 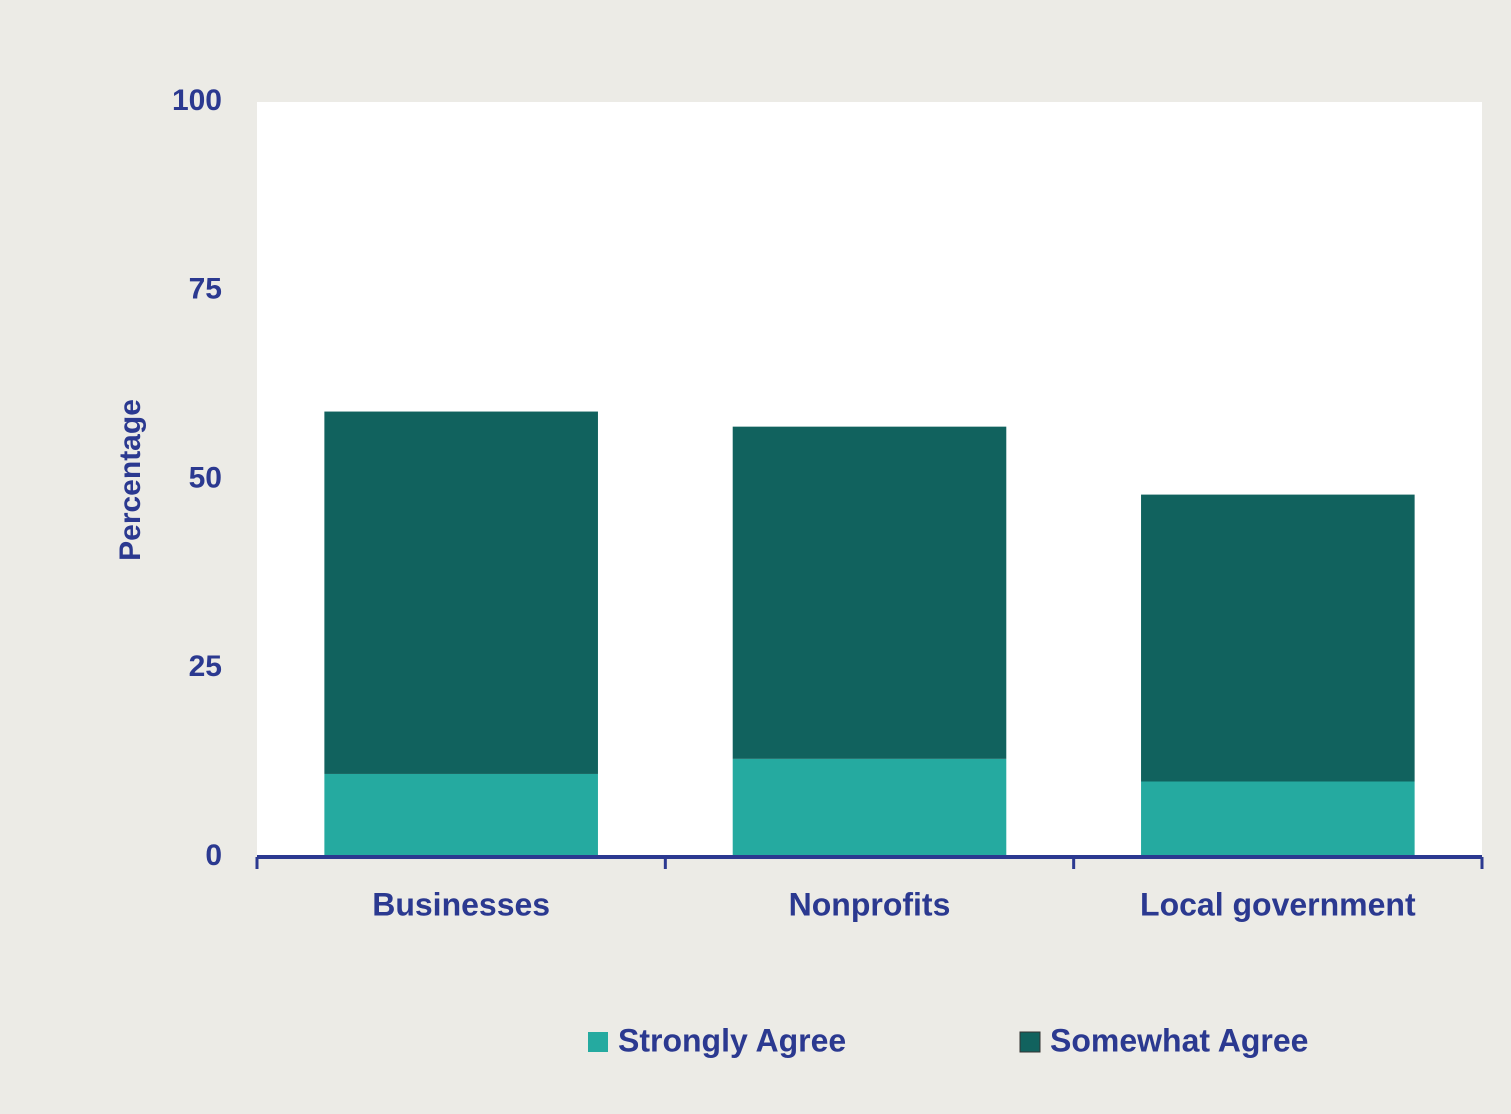 I want to click on x-tick-label: Businesses, so click(x=461, y=904).